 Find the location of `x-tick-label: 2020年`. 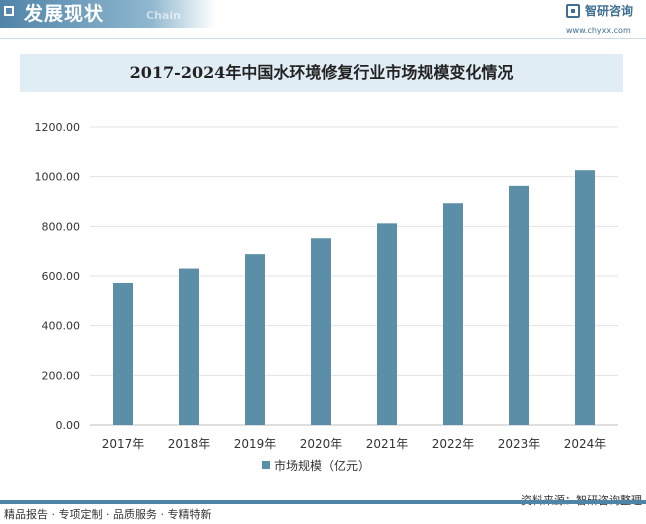

x-tick-label: 2020年 is located at coordinates (321, 444).